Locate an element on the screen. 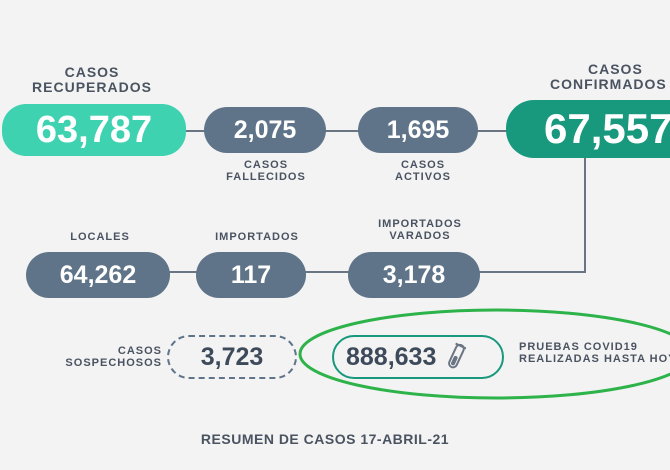 This screenshot has width=670, height=470. recuperados-label: CASOS RECUPERADOS is located at coordinates (92, 79).